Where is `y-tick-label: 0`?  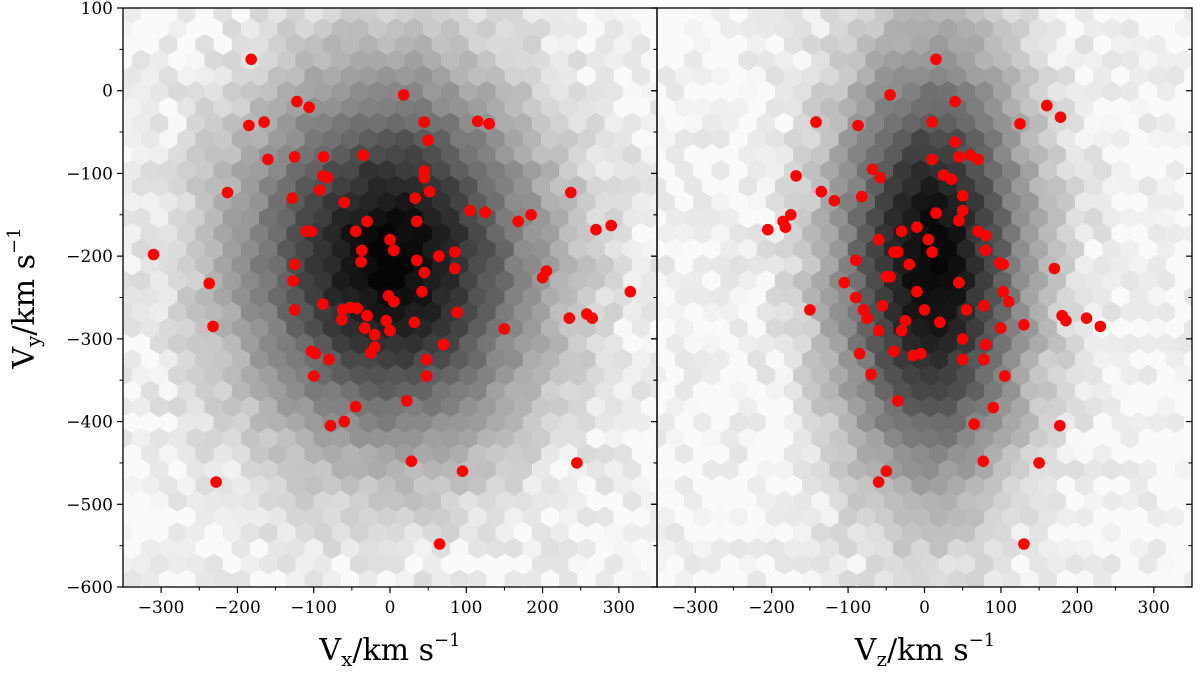
y-tick-label: 0 is located at coordinates (107, 92).